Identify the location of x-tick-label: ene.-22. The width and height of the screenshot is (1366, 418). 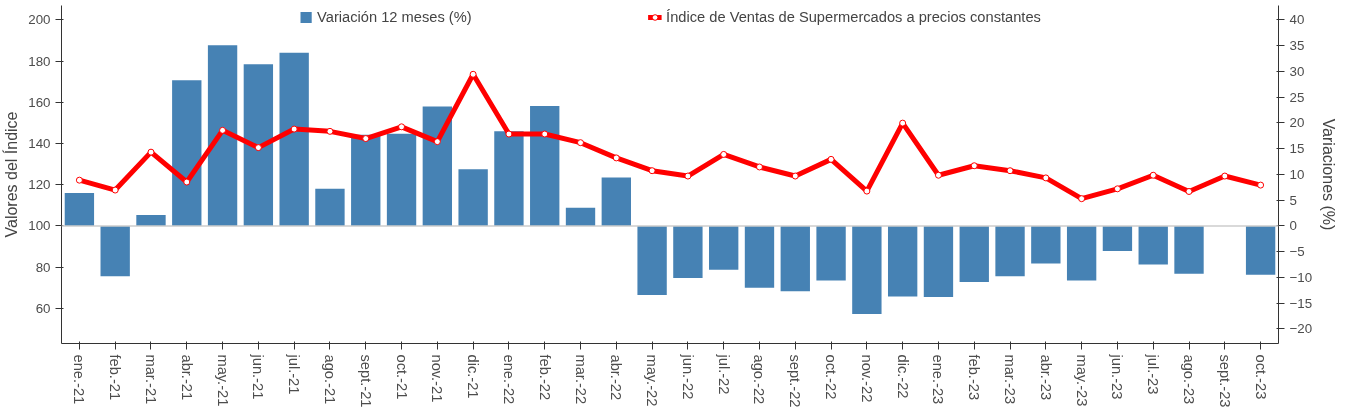
(508, 379).